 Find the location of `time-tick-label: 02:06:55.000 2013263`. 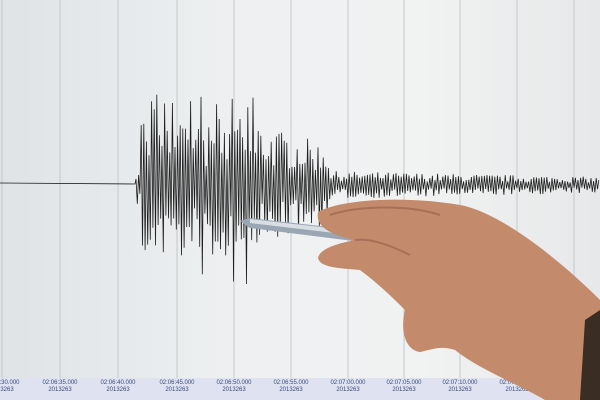

time-tick-label: 02:06:55.000 2013263 is located at coordinates (291, 387).